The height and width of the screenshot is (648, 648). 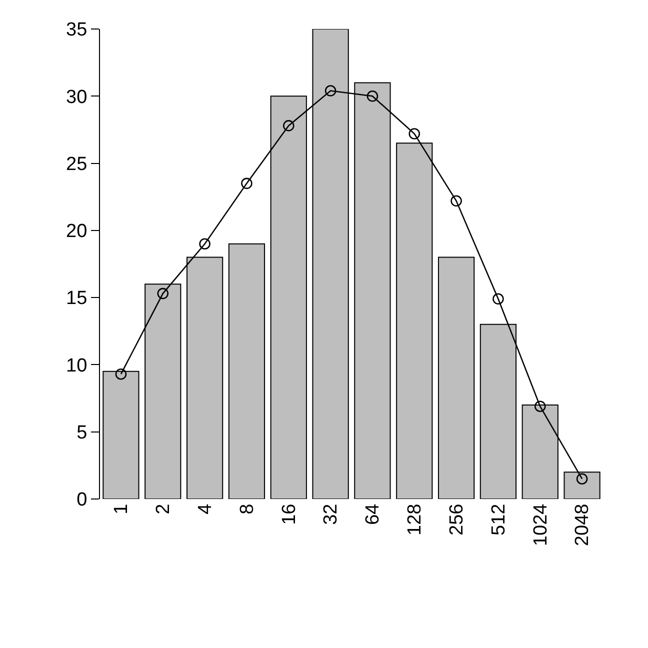 I want to click on x-tick-label: 64, so click(x=373, y=514).